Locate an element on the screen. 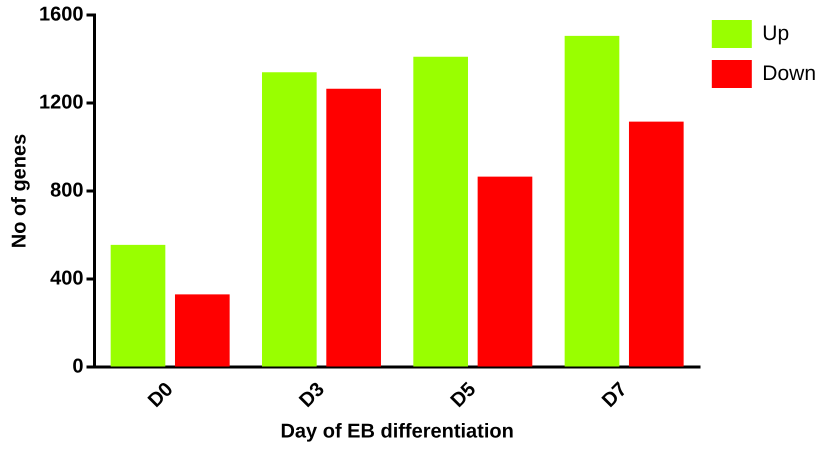  x-tick-label: D0 is located at coordinates (161, 395).